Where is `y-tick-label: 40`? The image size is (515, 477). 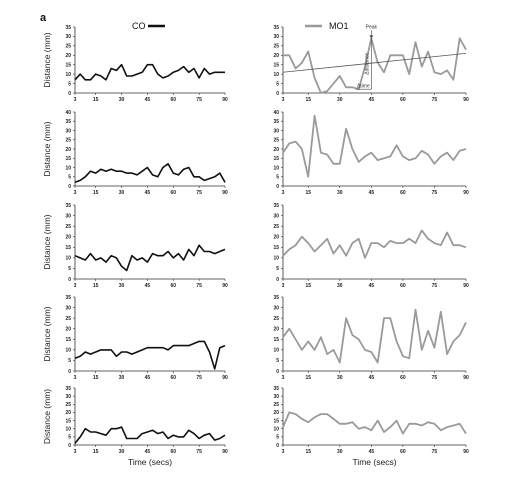
y-tick-label: 40 is located at coordinates (276, 113).